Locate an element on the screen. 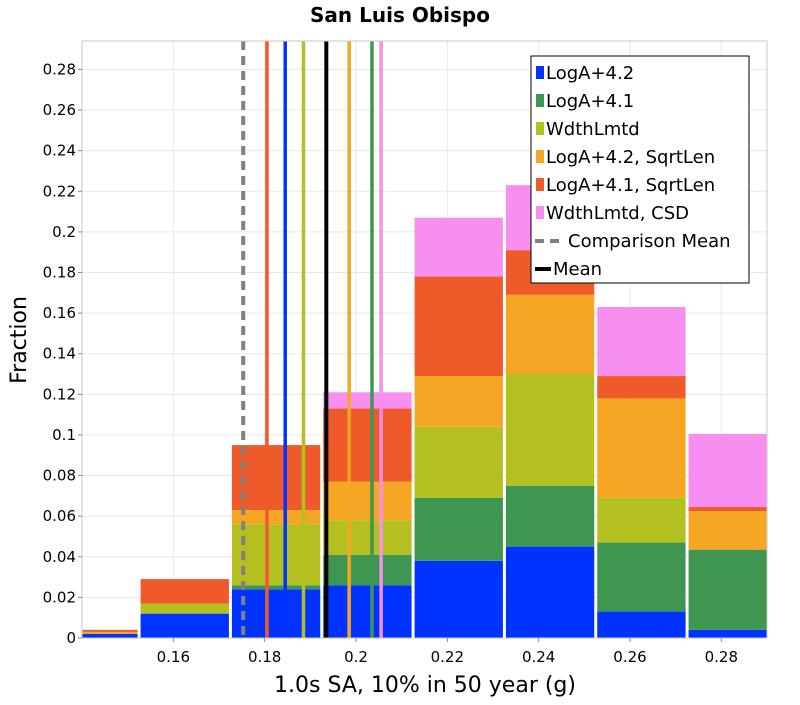  y-axis-label: Fraction is located at coordinates (19, 340).